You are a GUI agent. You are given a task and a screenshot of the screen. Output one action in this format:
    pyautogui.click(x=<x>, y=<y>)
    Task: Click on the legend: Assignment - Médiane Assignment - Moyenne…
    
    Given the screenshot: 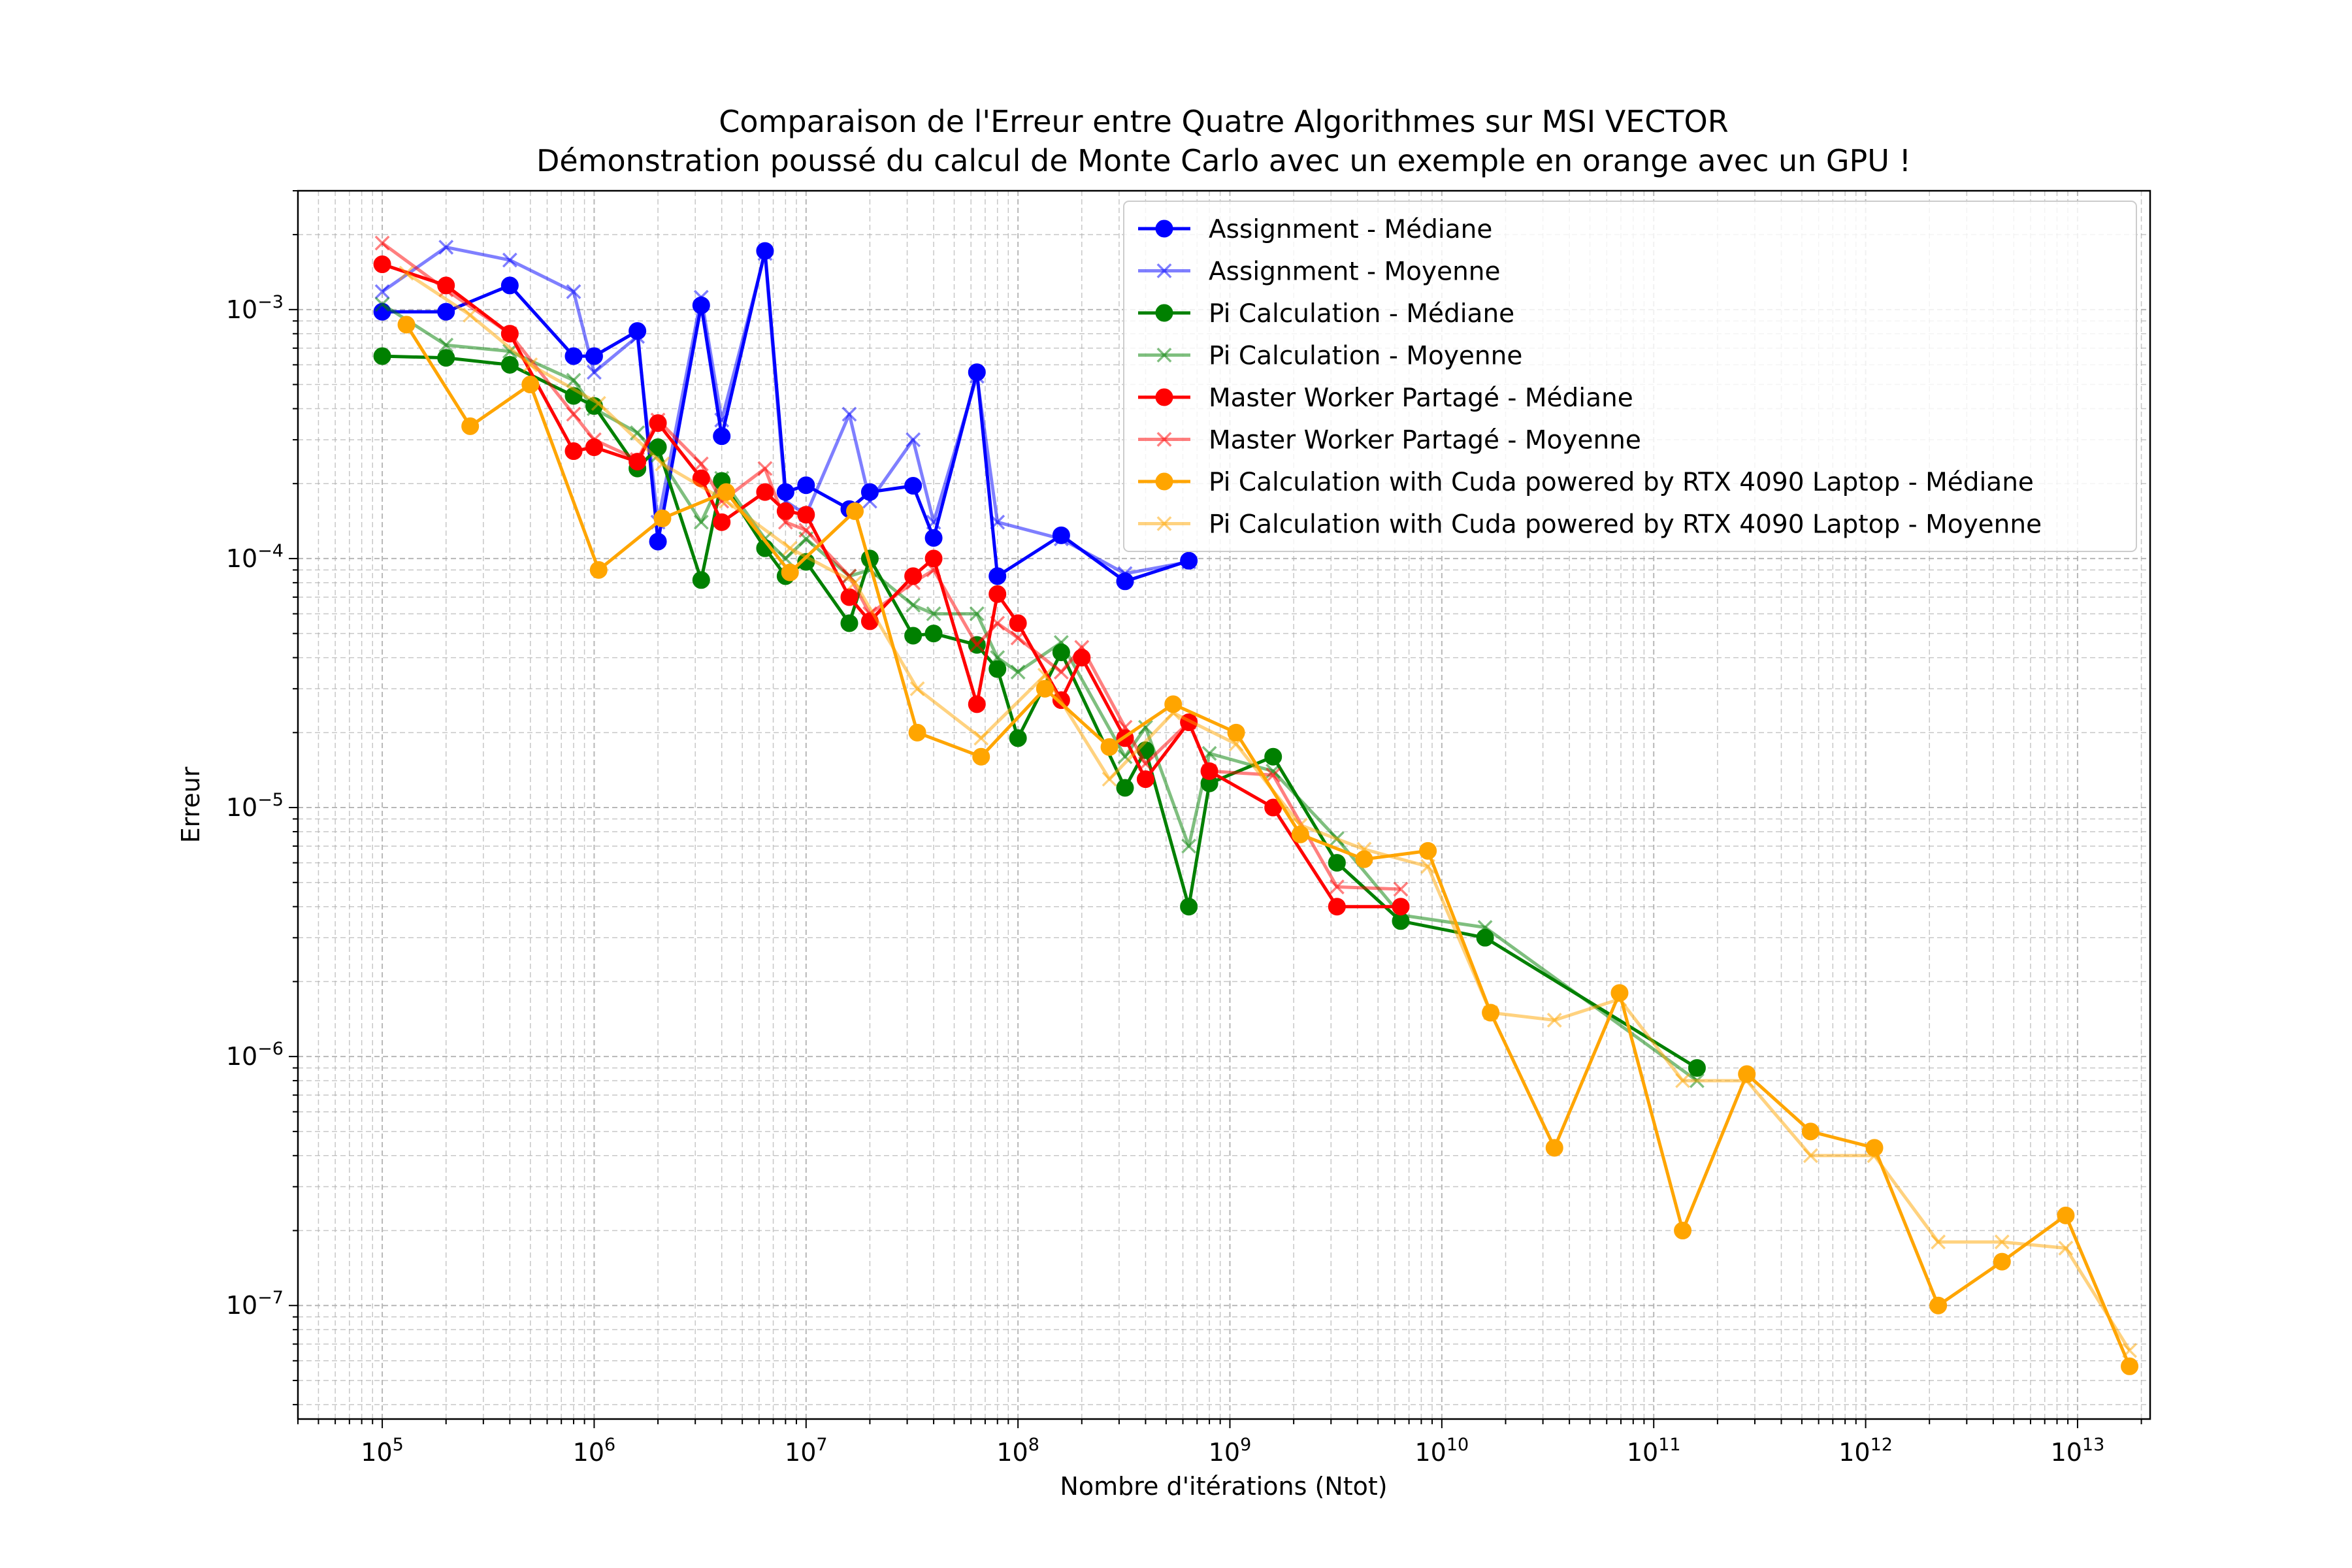 What is the action you would take?
    pyautogui.click(x=1630, y=376)
    